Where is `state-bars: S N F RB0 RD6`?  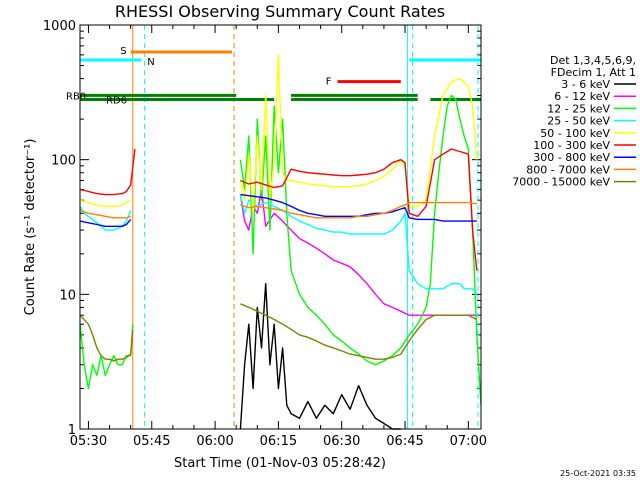 state-bars: S N F RB0 RD6 is located at coordinates (273, 76).